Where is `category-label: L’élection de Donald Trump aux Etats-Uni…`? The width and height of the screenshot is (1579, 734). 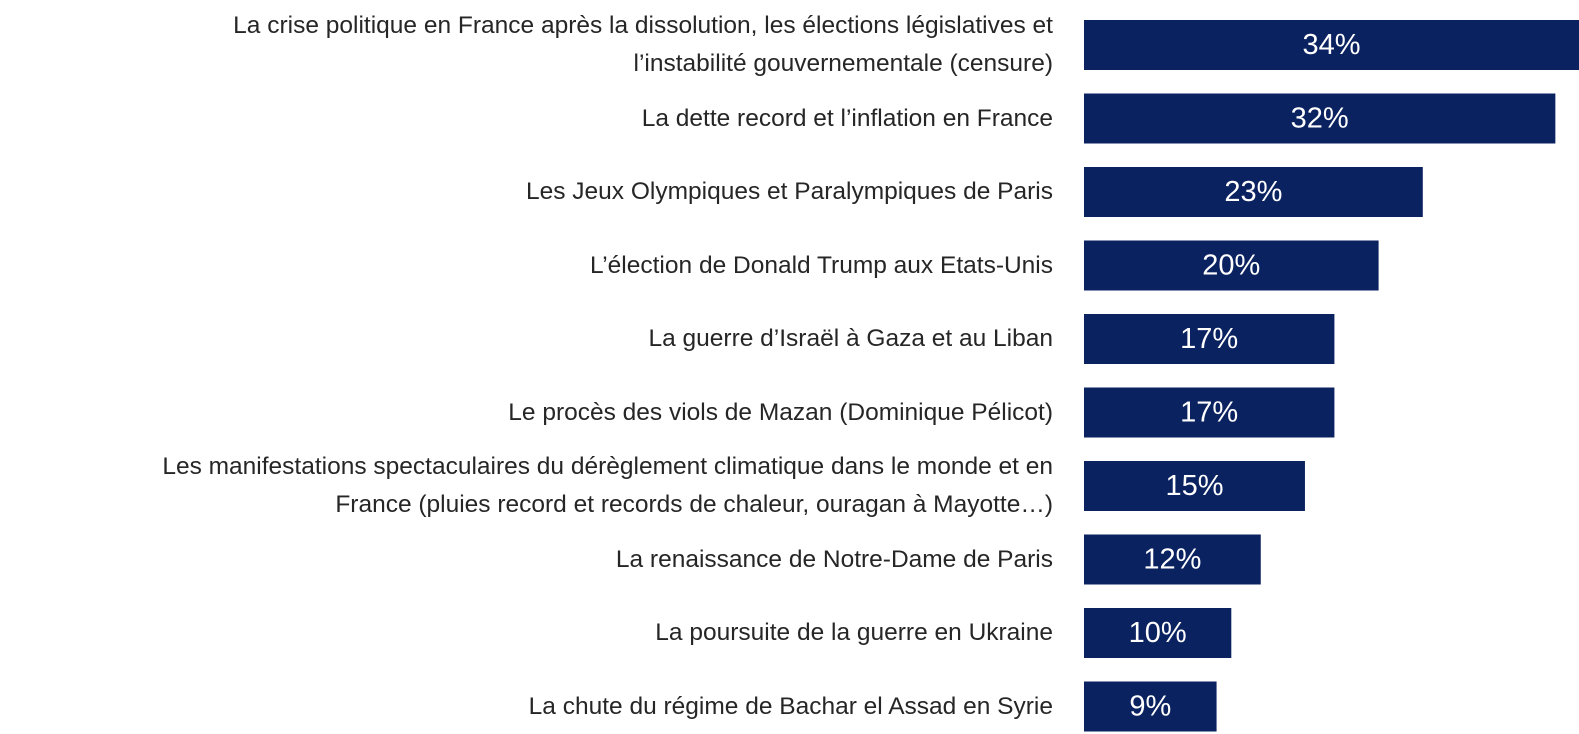
category-label: L’élection de Donald Trump aux Etats-Uni… is located at coordinates (821, 265).